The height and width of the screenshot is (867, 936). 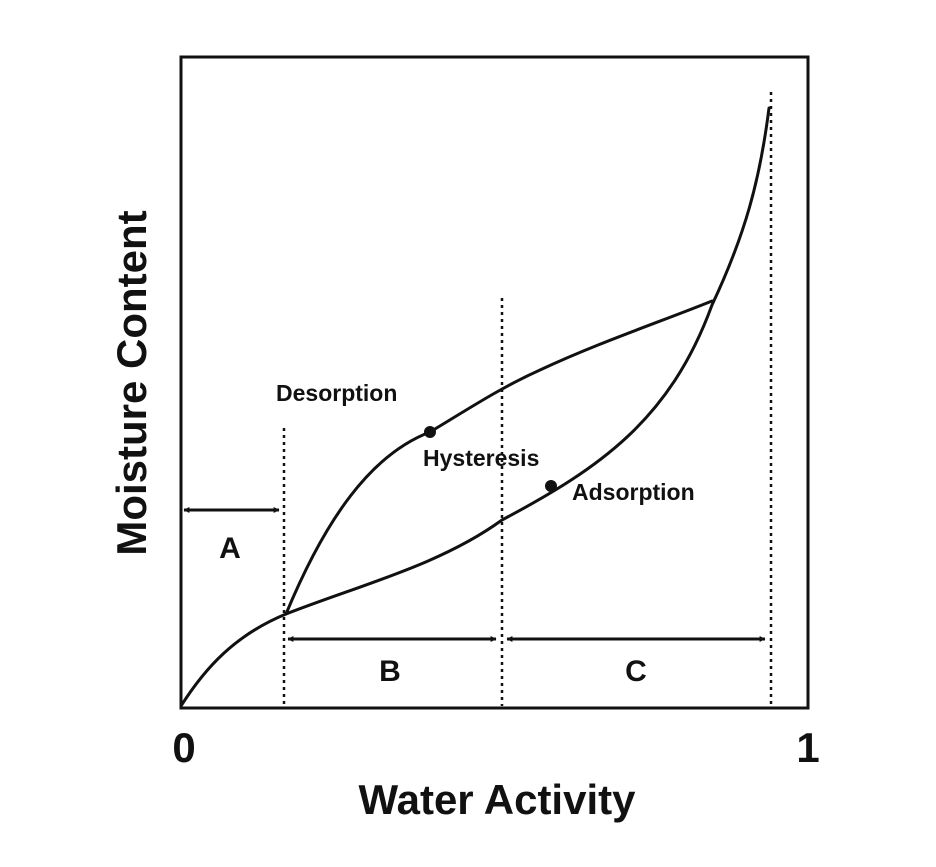 I want to click on adsorption-label: Adsorption, so click(x=633, y=492).